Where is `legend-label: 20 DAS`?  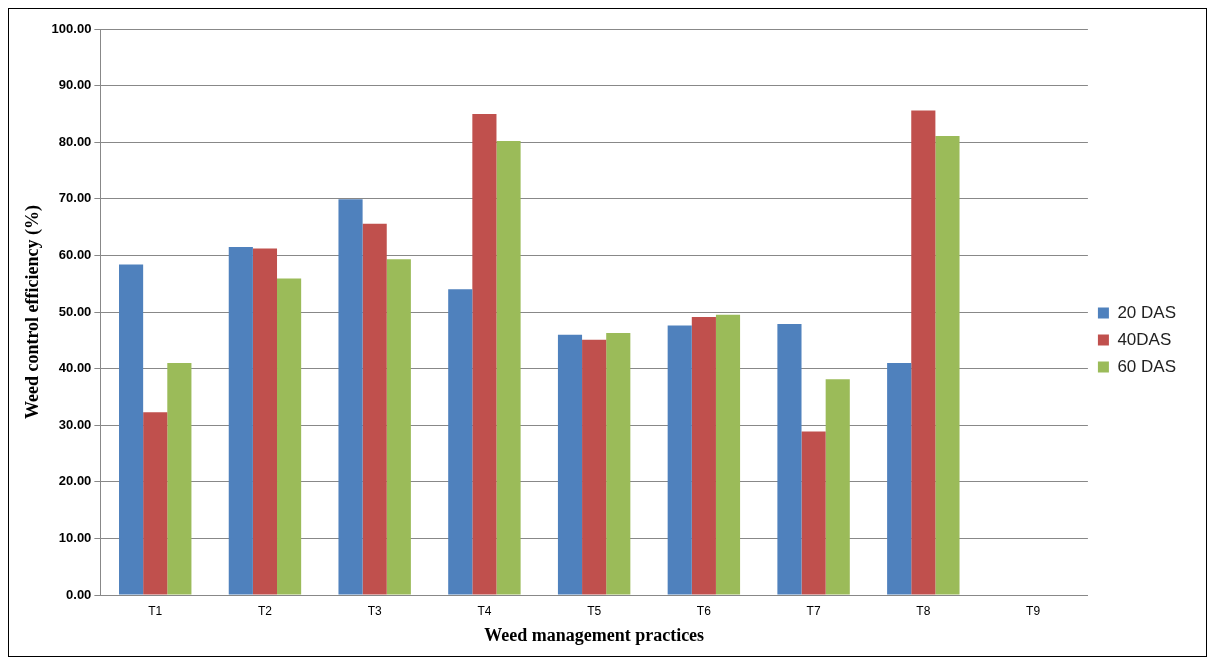 legend-label: 20 DAS is located at coordinates (1147, 312).